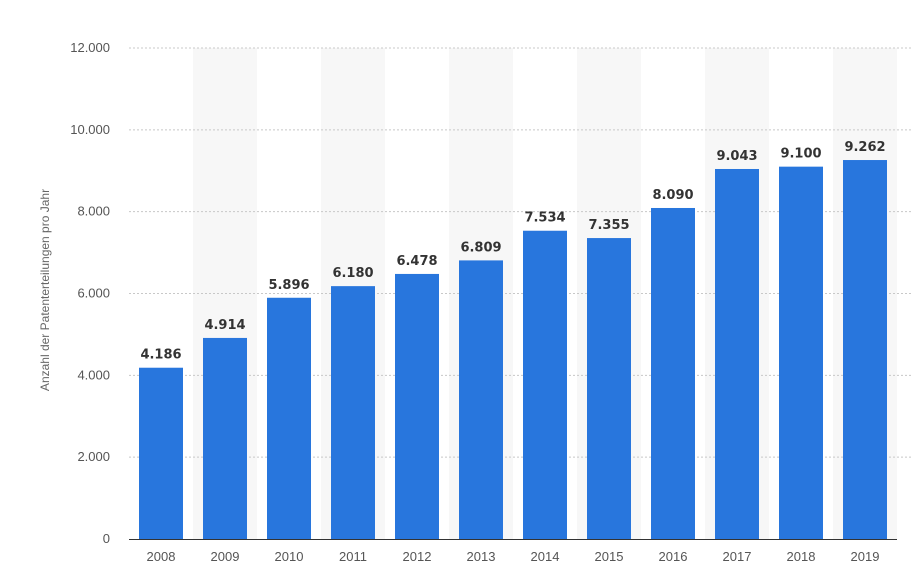  I want to click on y-tick-label: 12.000, so click(90, 47).